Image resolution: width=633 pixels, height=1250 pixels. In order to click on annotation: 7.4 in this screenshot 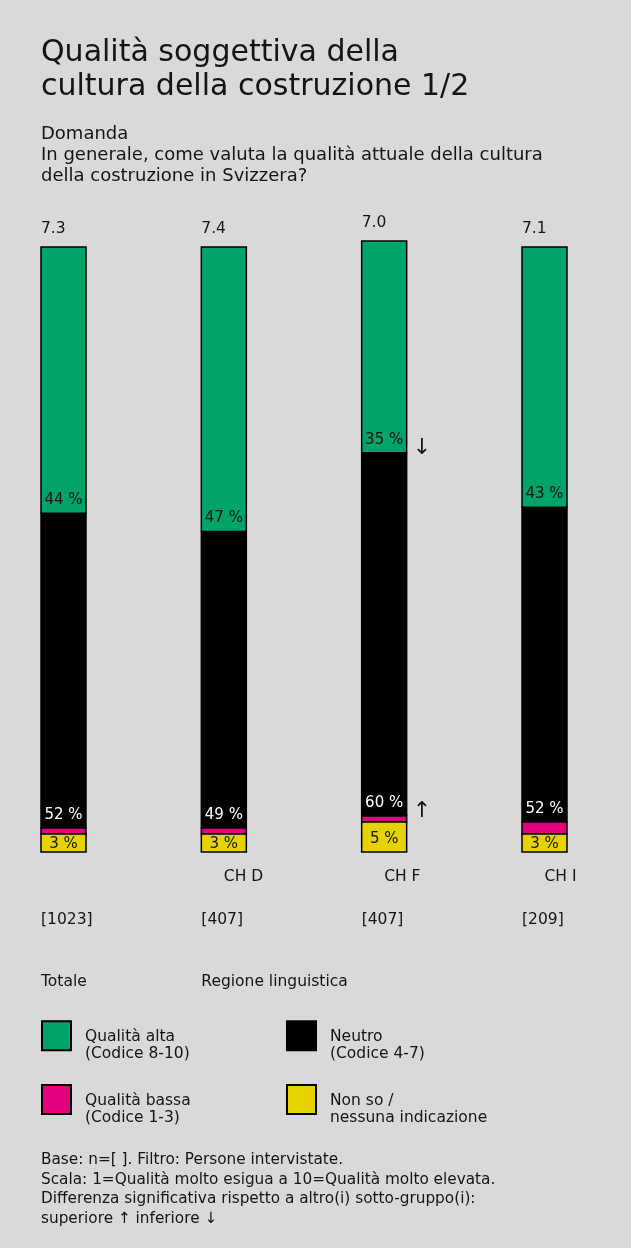, I will do `click(213, 228)`.